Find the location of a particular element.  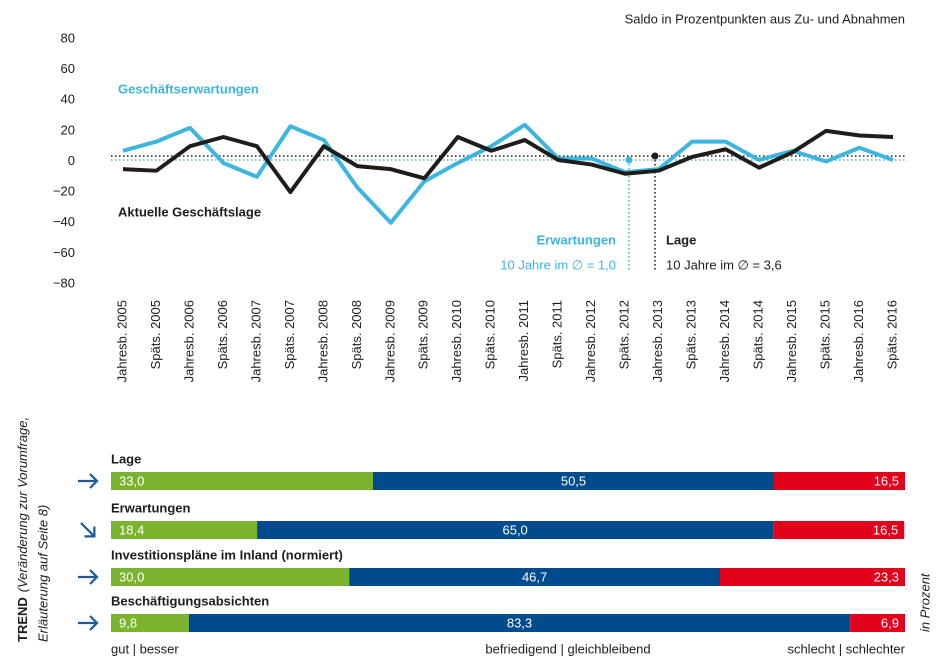

x-tick-label: Späts. 2012 is located at coordinates (624, 334).